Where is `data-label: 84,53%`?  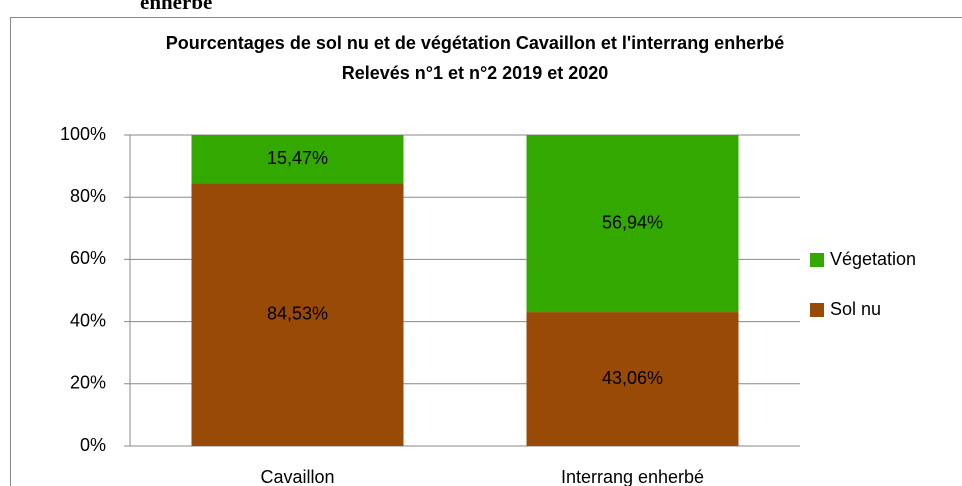
data-label: 84,53% is located at coordinates (297, 313).